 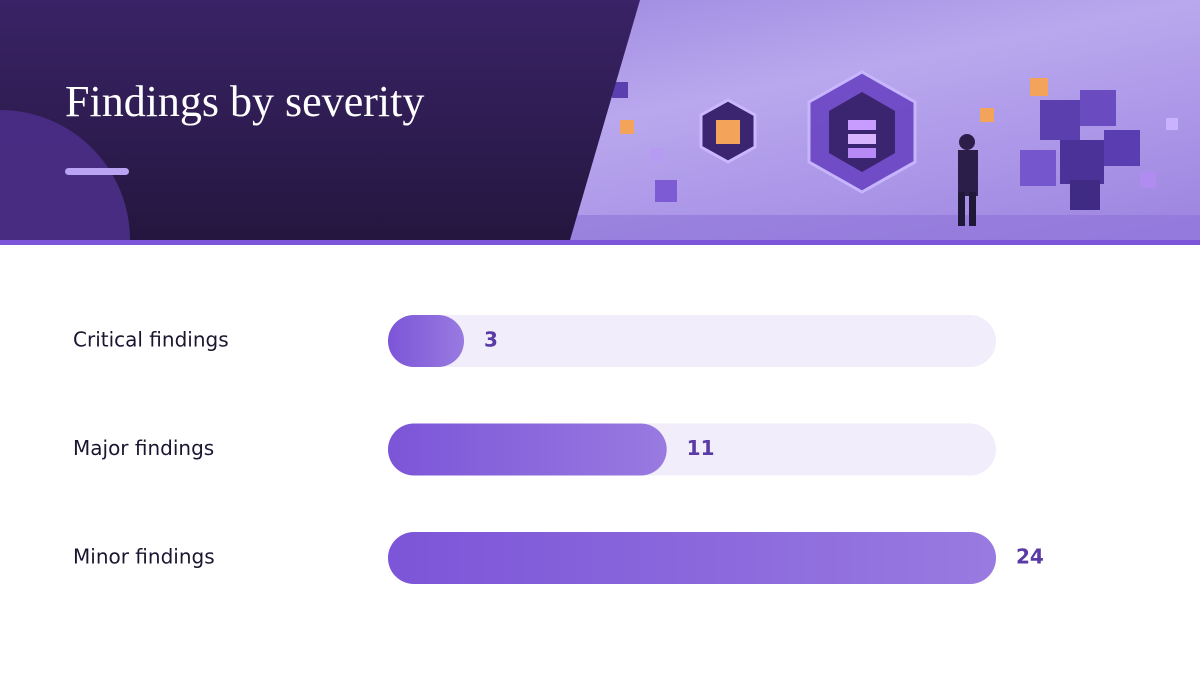 I want to click on bar-track, so click(x=692, y=341).